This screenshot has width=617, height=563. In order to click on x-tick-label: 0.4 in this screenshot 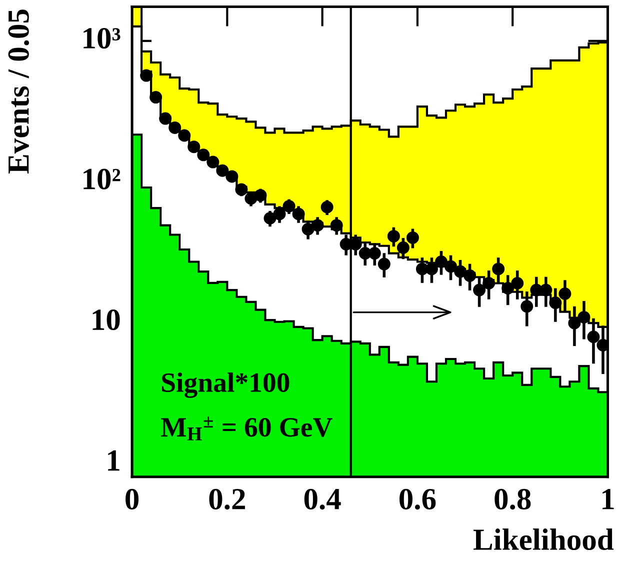, I will do `click(322, 499)`.